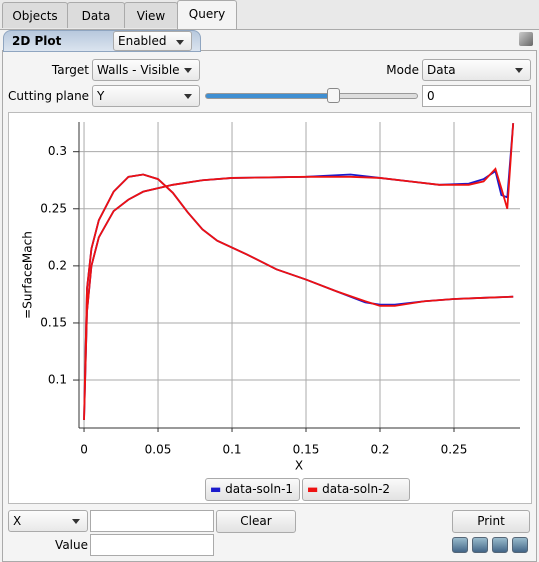 This screenshot has width=539, height=562. I want to click on x-tick-label: 0.2, so click(379, 450).